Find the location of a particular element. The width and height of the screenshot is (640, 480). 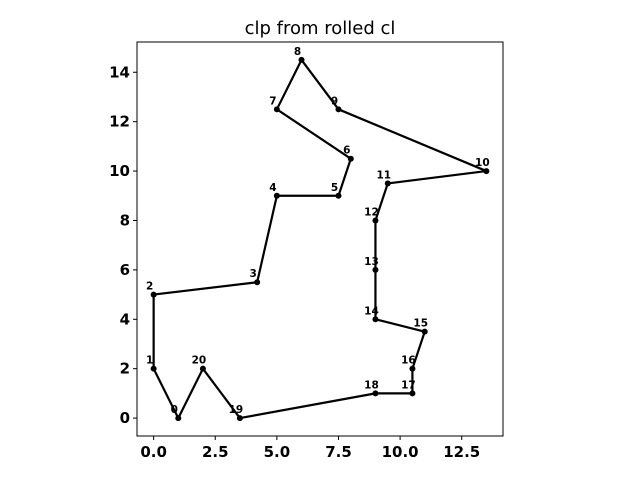

point-label: 4 is located at coordinates (272, 188).